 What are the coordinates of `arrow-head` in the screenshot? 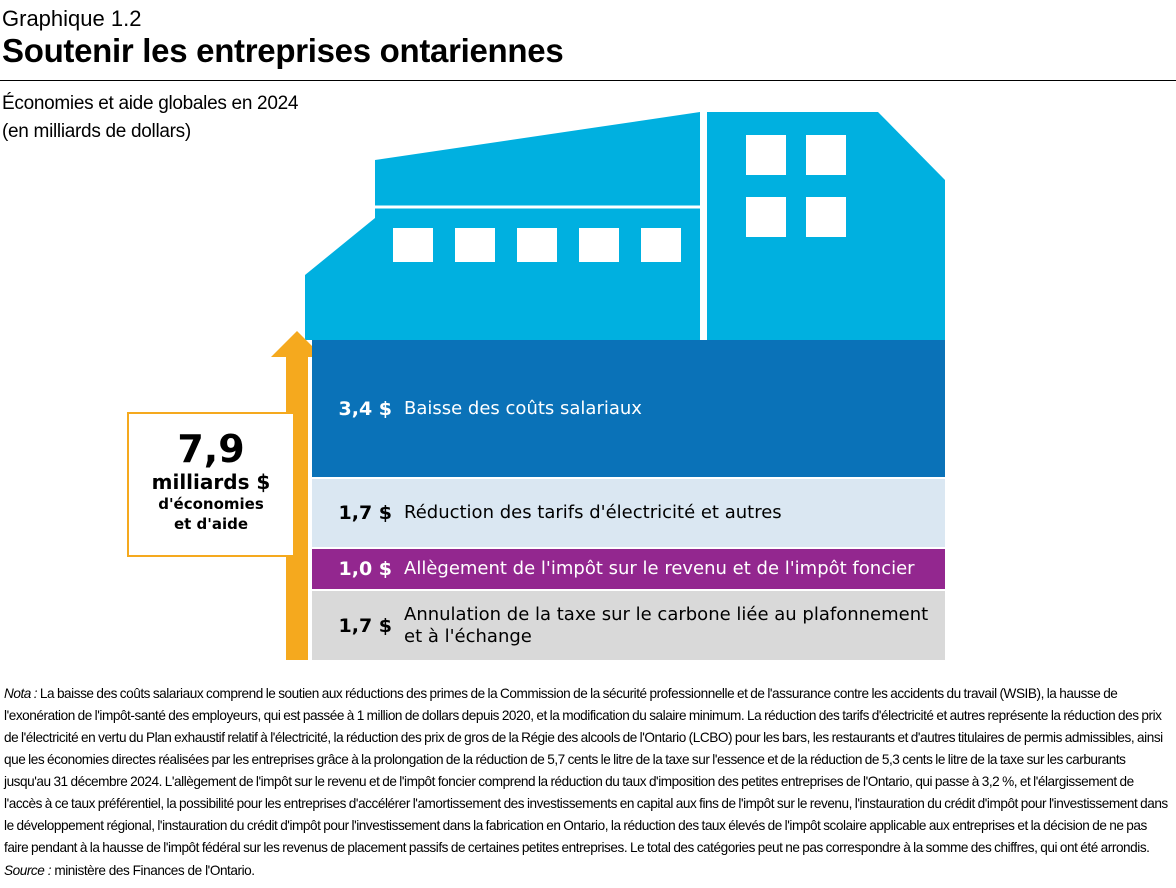 It's located at (297, 344).